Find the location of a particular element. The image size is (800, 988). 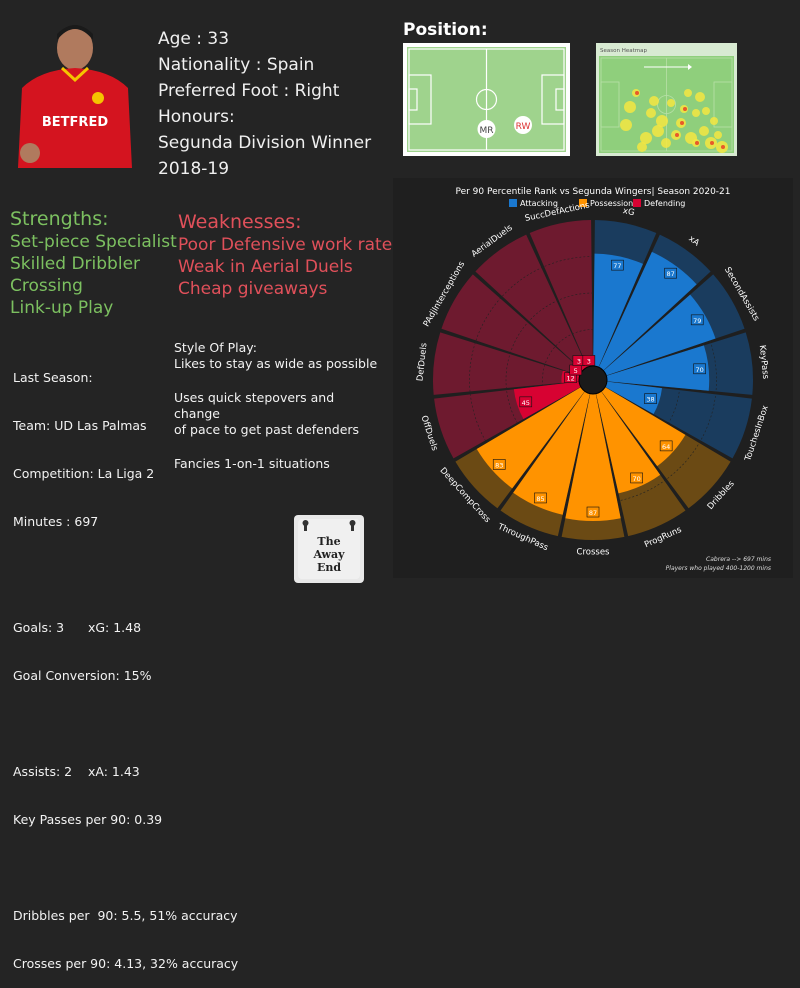

category-label: OffDuels is located at coordinates (429, 433).